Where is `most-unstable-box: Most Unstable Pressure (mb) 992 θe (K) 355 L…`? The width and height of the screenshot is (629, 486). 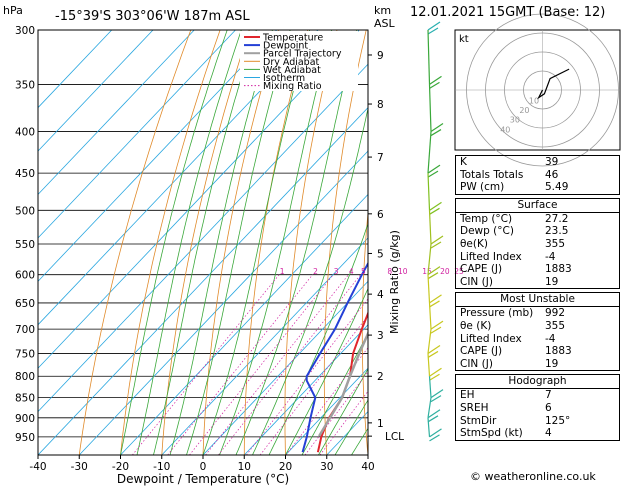
most-unstable-box: Most Unstable Pressure (mb) 992 θe (K) 355 L… is located at coordinates (537, 332).